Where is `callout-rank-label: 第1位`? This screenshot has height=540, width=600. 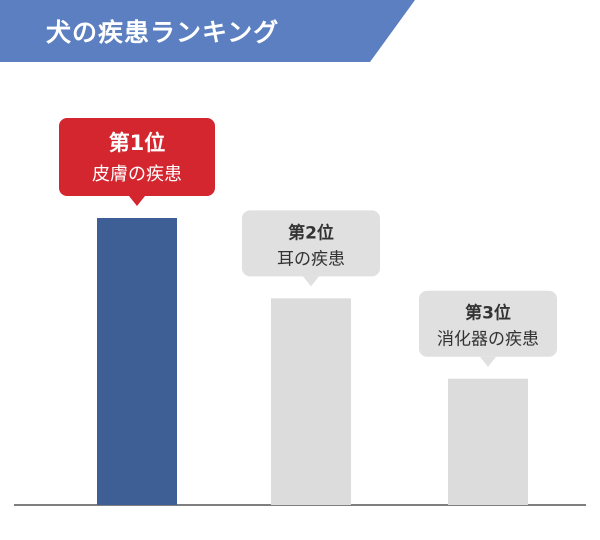
callout-rank-label: 第1位 is located at coordinates (137, 143).